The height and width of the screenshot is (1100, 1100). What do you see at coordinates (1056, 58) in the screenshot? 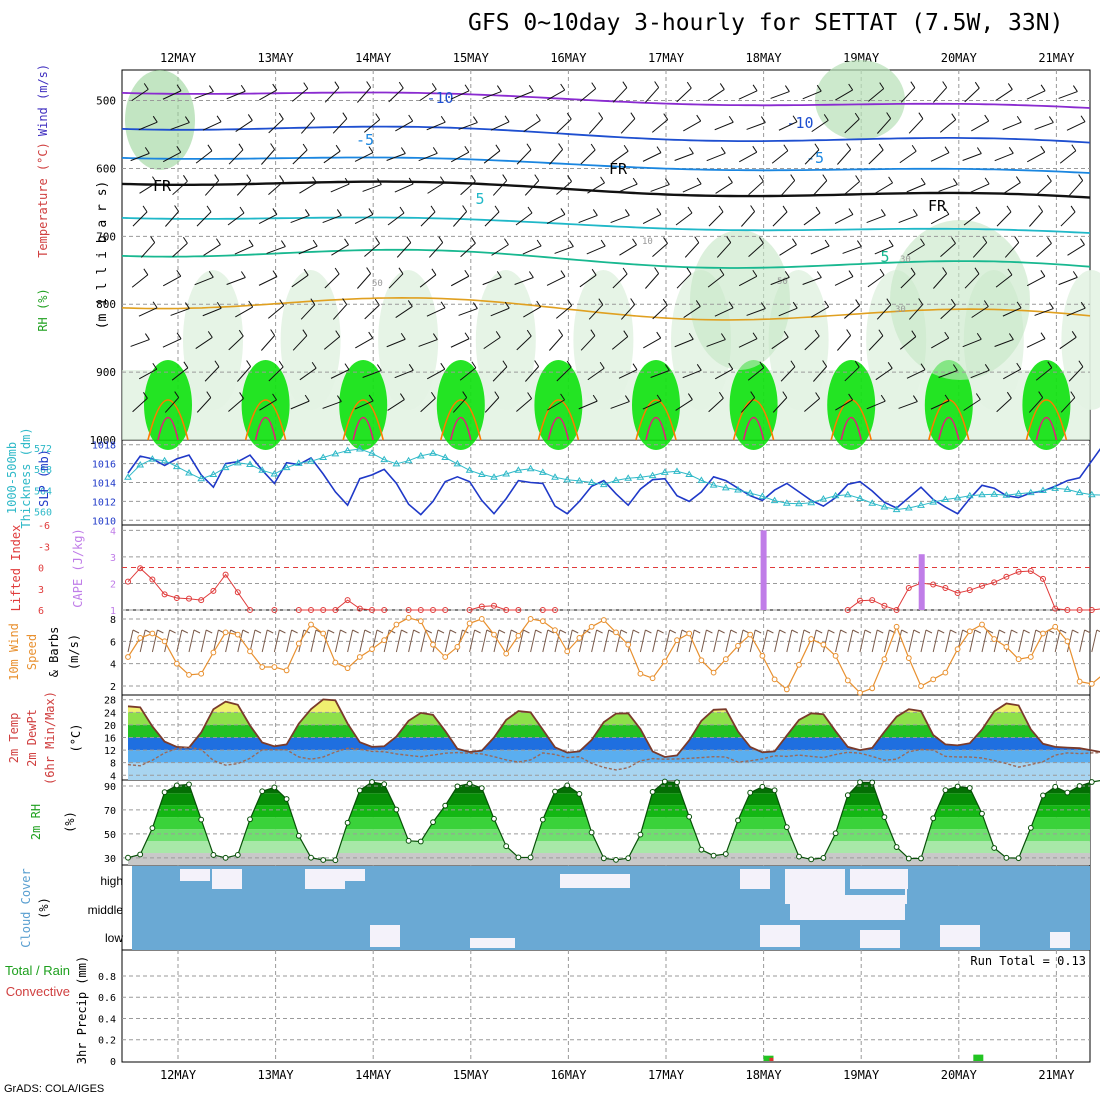
I see `date-label-top: 21MAY` at bounding box center [1056, 58].